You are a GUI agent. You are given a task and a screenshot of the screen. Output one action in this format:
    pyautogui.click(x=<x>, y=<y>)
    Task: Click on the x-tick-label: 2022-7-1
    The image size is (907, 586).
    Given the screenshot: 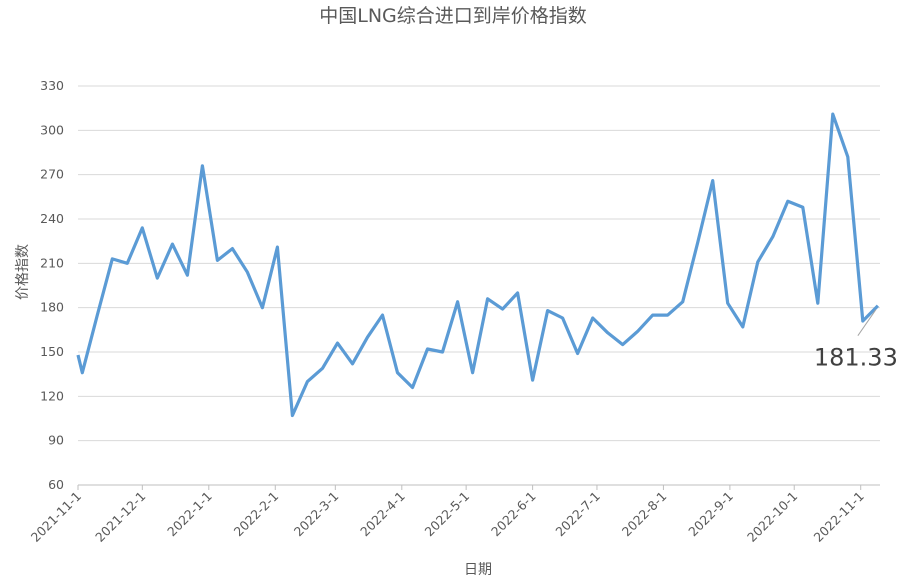 What is the action you would take?
    pyautogui.click(x=577, y=514)
    